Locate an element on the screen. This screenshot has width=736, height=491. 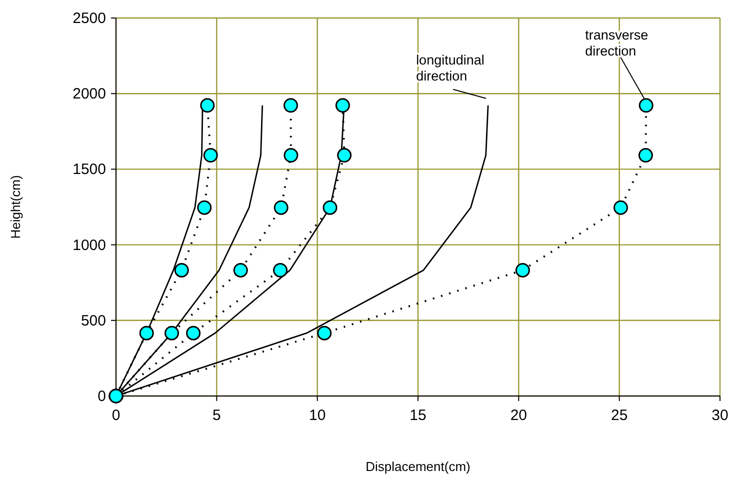
y-tick-label: 2000 is located at coordinates (89, 94).